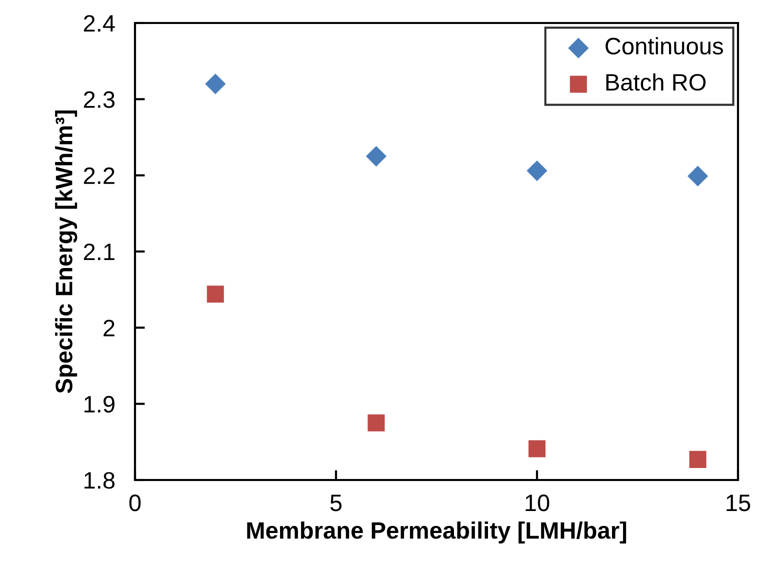  I want to click on y-tick-label: 2, so click(109, 328).